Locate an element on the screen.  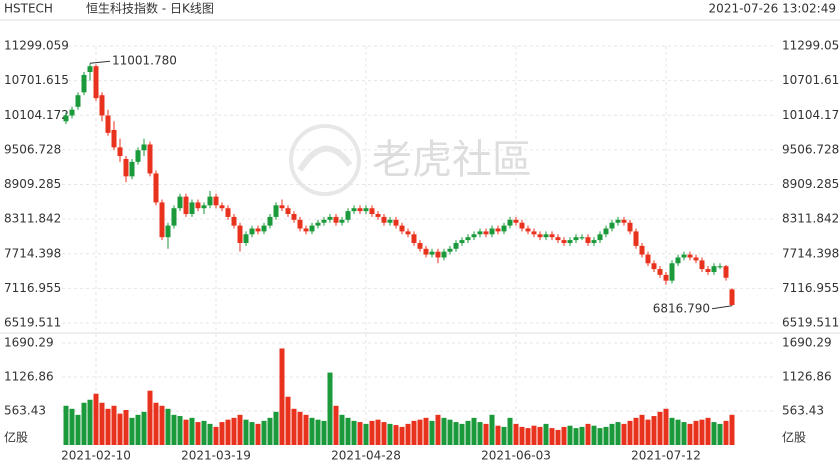
y-tick-label: 9506.728 is located at coordinates (32, 149).